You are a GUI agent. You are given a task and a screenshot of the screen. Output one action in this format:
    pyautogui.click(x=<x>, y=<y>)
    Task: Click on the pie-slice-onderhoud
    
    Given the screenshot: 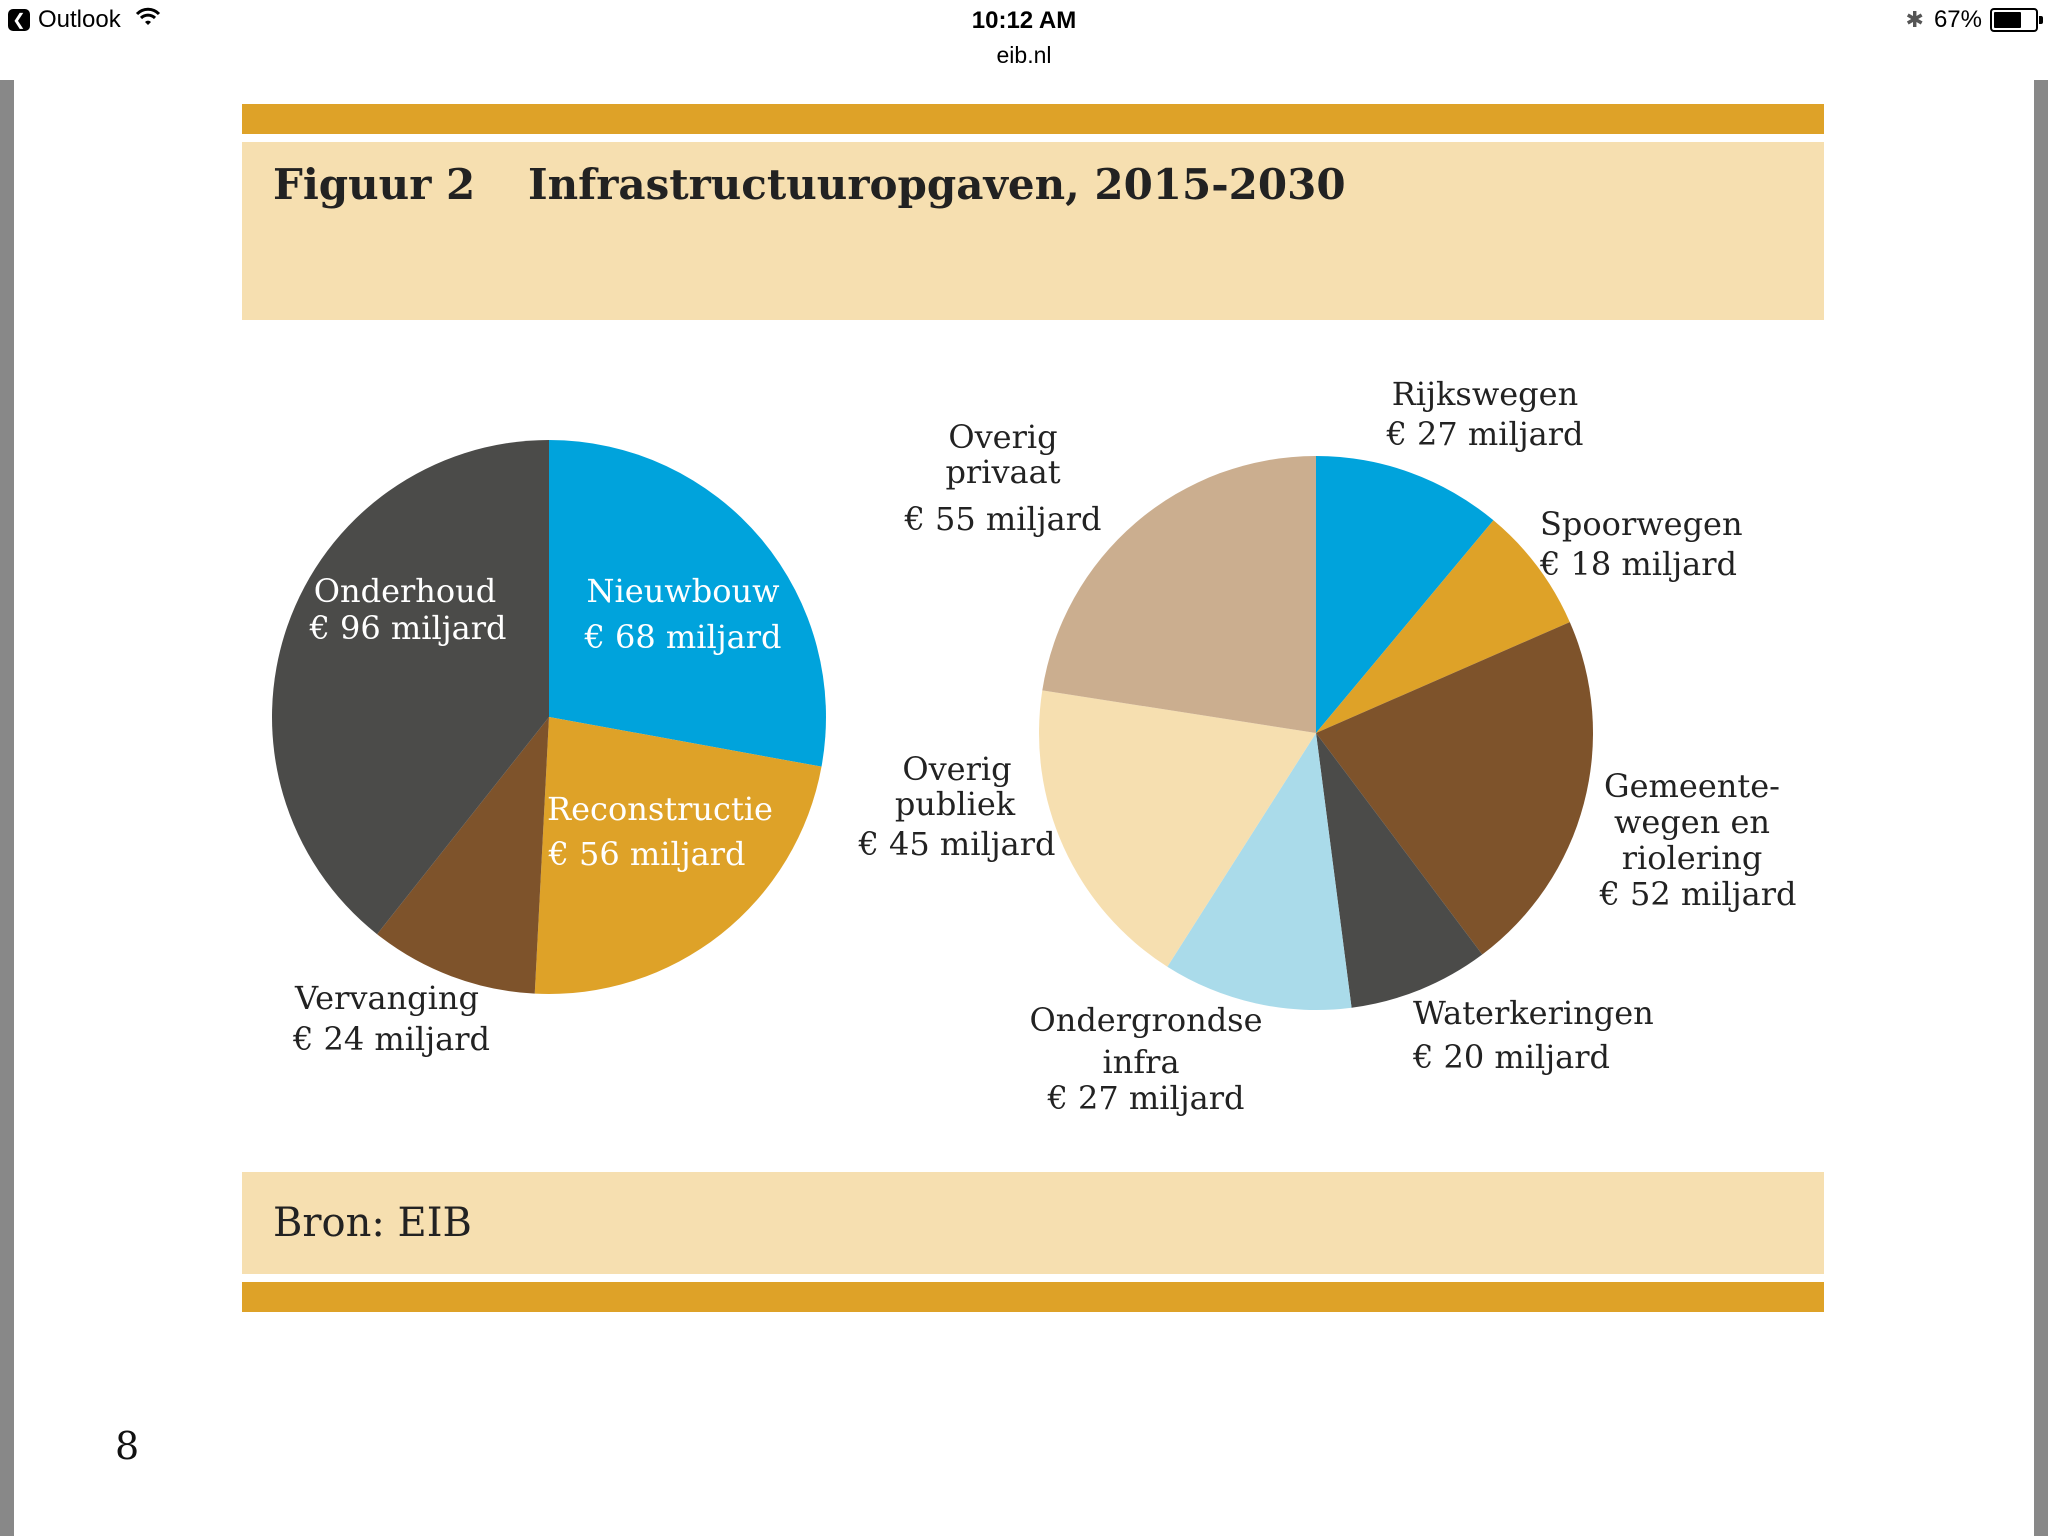 What is the action you would take?
    pyautogui.click(x=410, y=687)
    